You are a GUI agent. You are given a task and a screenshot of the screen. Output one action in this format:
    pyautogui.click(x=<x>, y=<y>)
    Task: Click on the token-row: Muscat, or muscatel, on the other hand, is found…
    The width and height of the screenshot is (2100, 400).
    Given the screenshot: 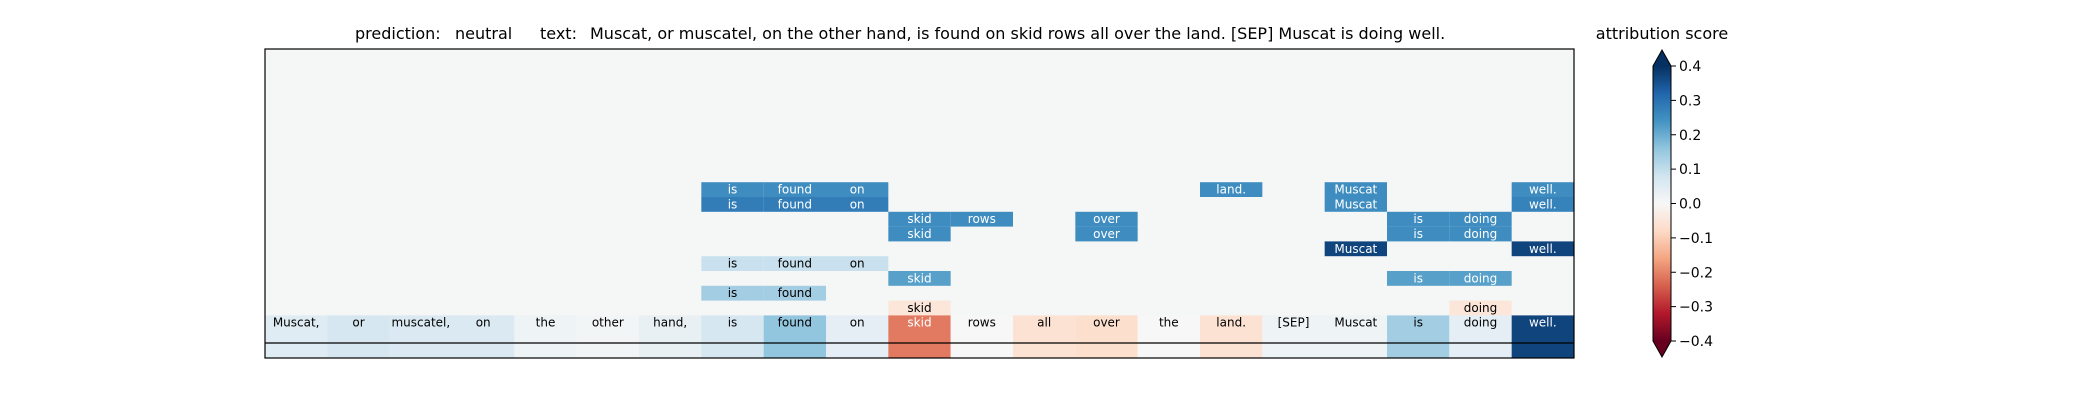 What is the action you would take?
    pyautogui.click(x=919, y=336)
    